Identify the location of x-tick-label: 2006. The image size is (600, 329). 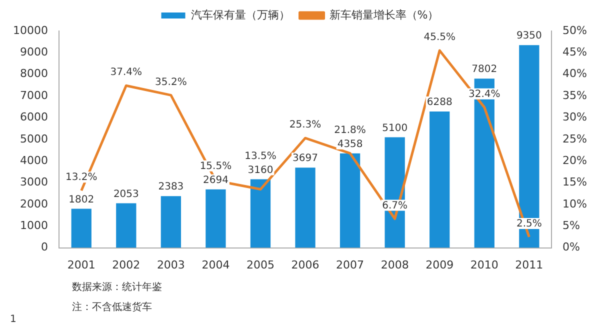
(305, 265).